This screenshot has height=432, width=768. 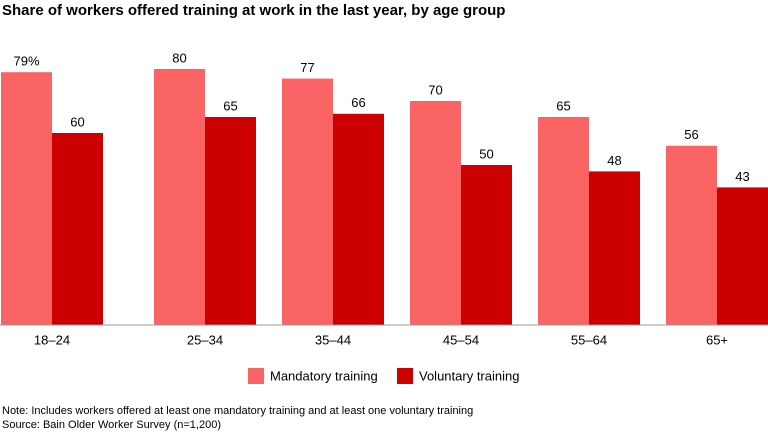 What do you see at coordinates (469, 375) in the screenshot?
I see `legend-label: Voluntary training` at bounding box center [469, 375].